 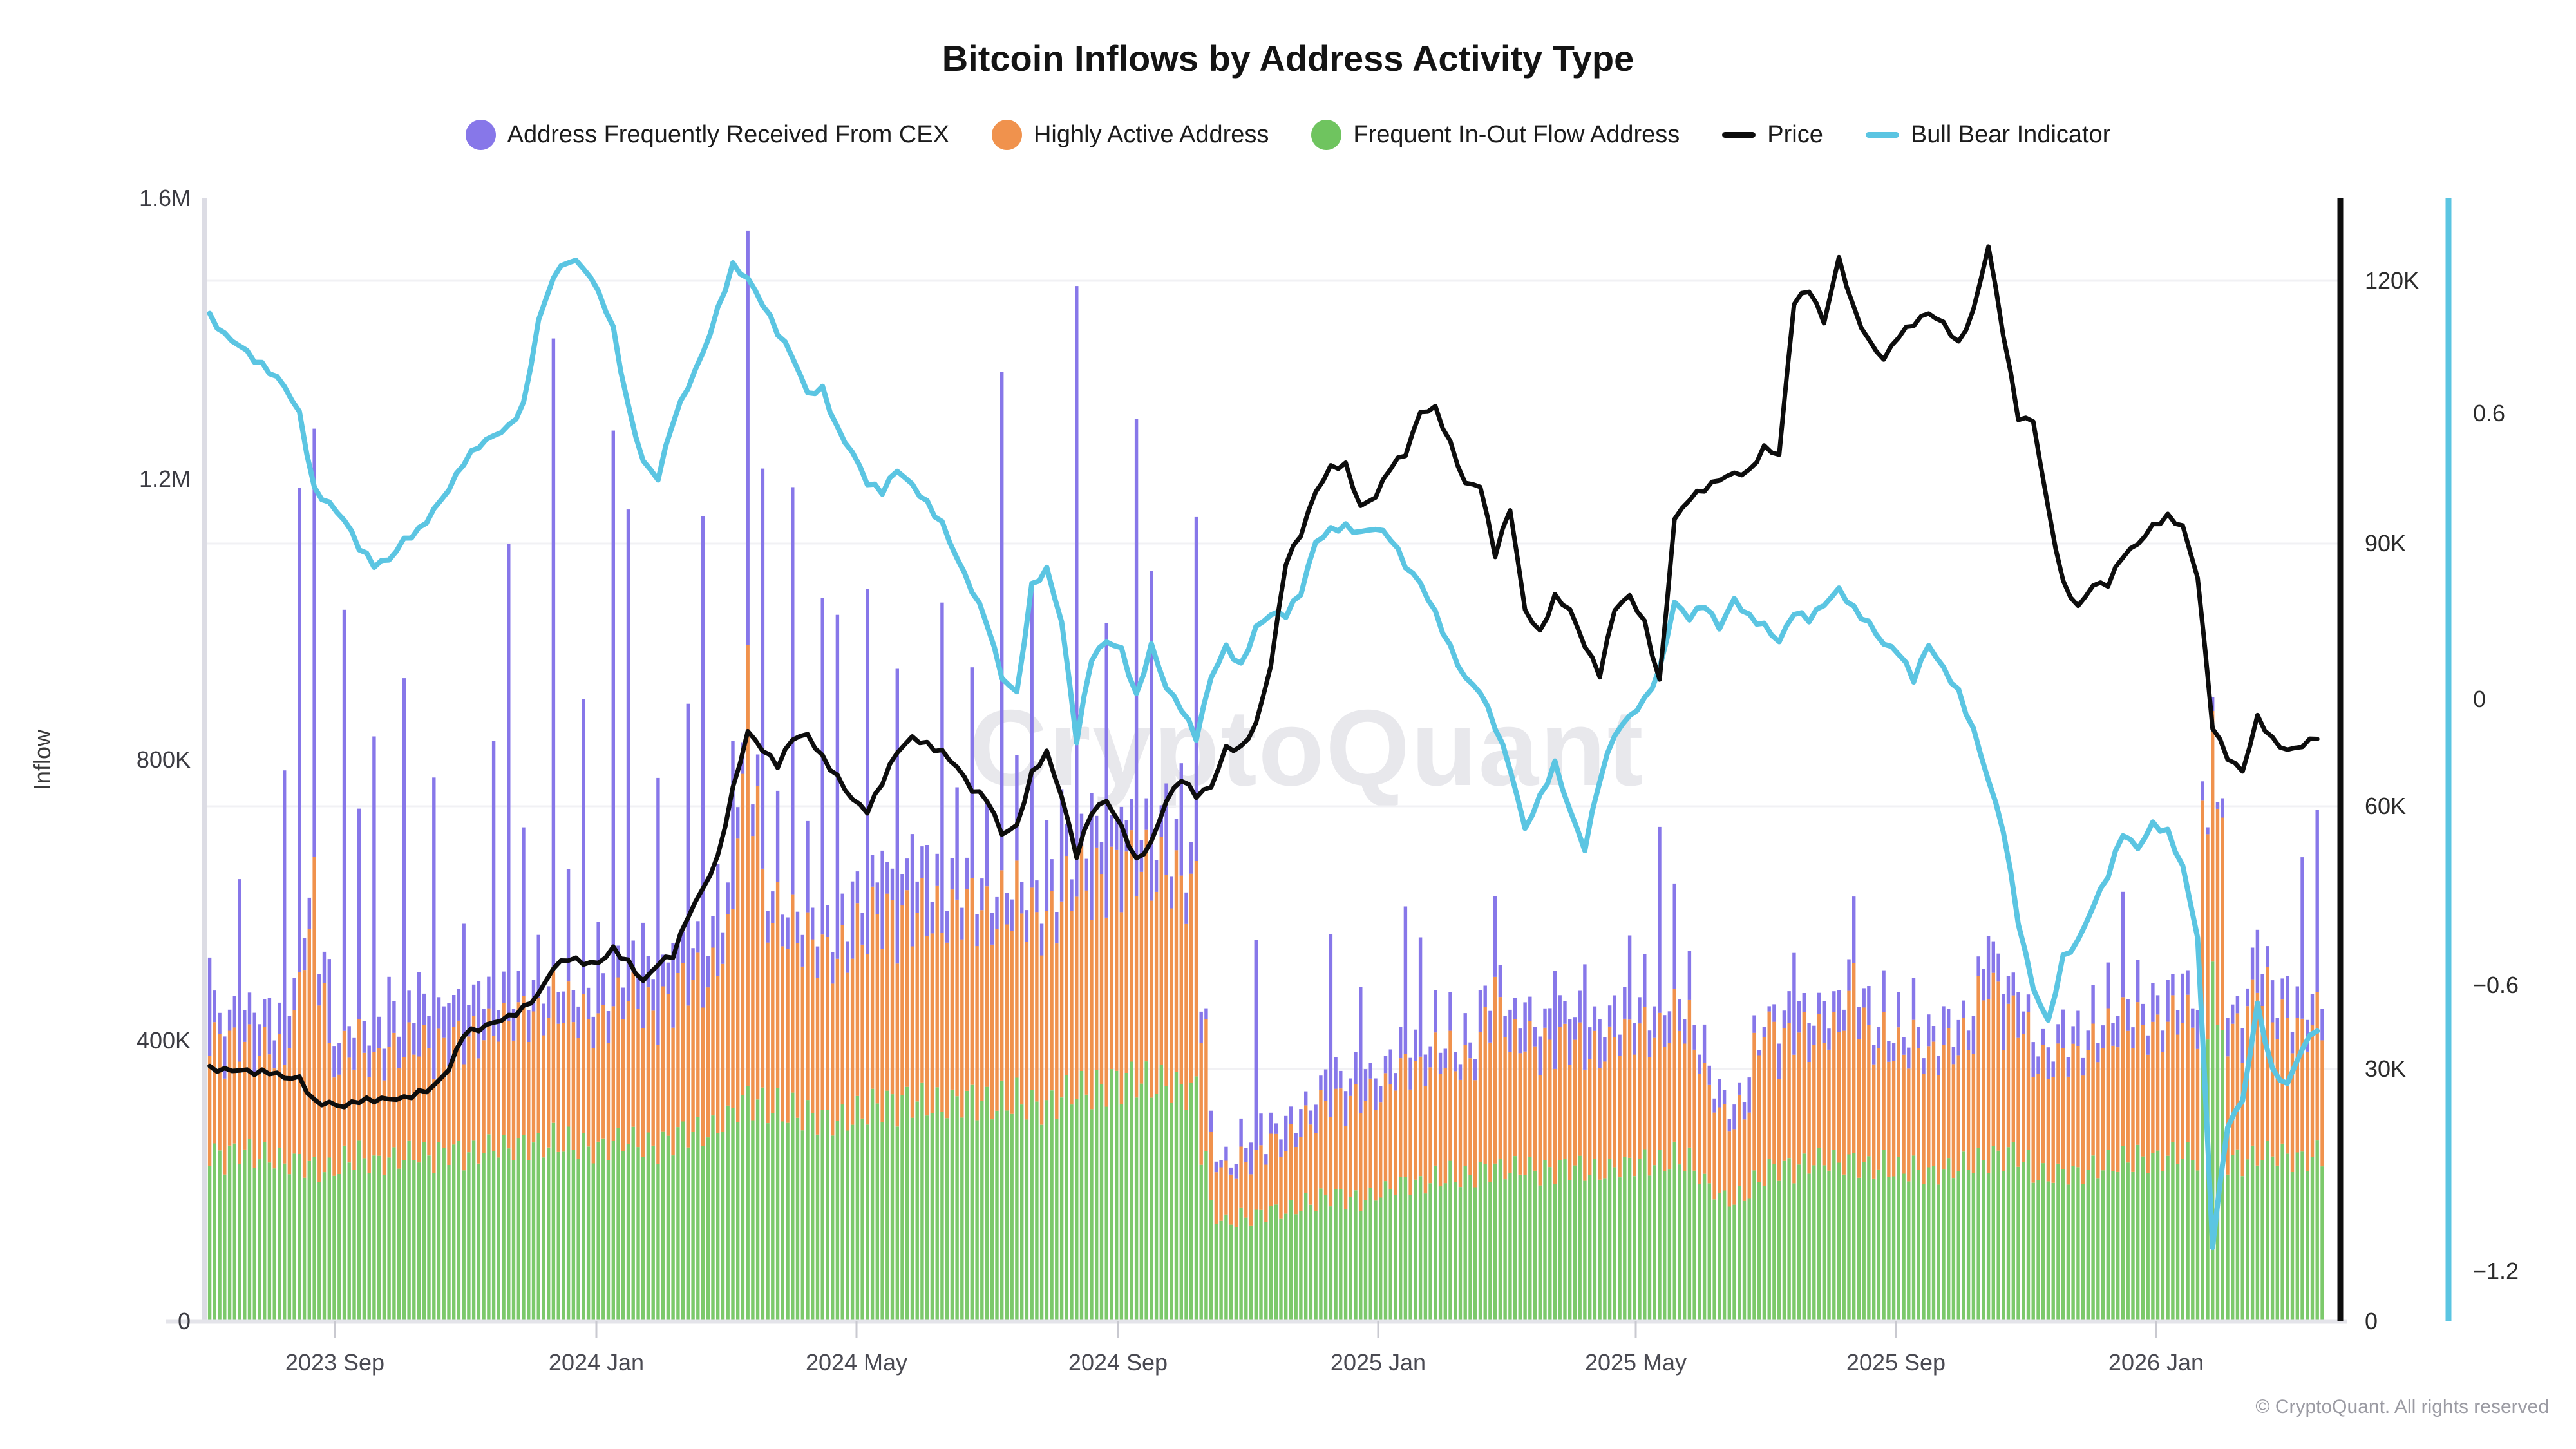 What do you see at coordinates (1288, 58) in the screenshot?
I see `chart-title: Bitcoin Inflows by Address Activity Type` at bounding box center [1288, 58].